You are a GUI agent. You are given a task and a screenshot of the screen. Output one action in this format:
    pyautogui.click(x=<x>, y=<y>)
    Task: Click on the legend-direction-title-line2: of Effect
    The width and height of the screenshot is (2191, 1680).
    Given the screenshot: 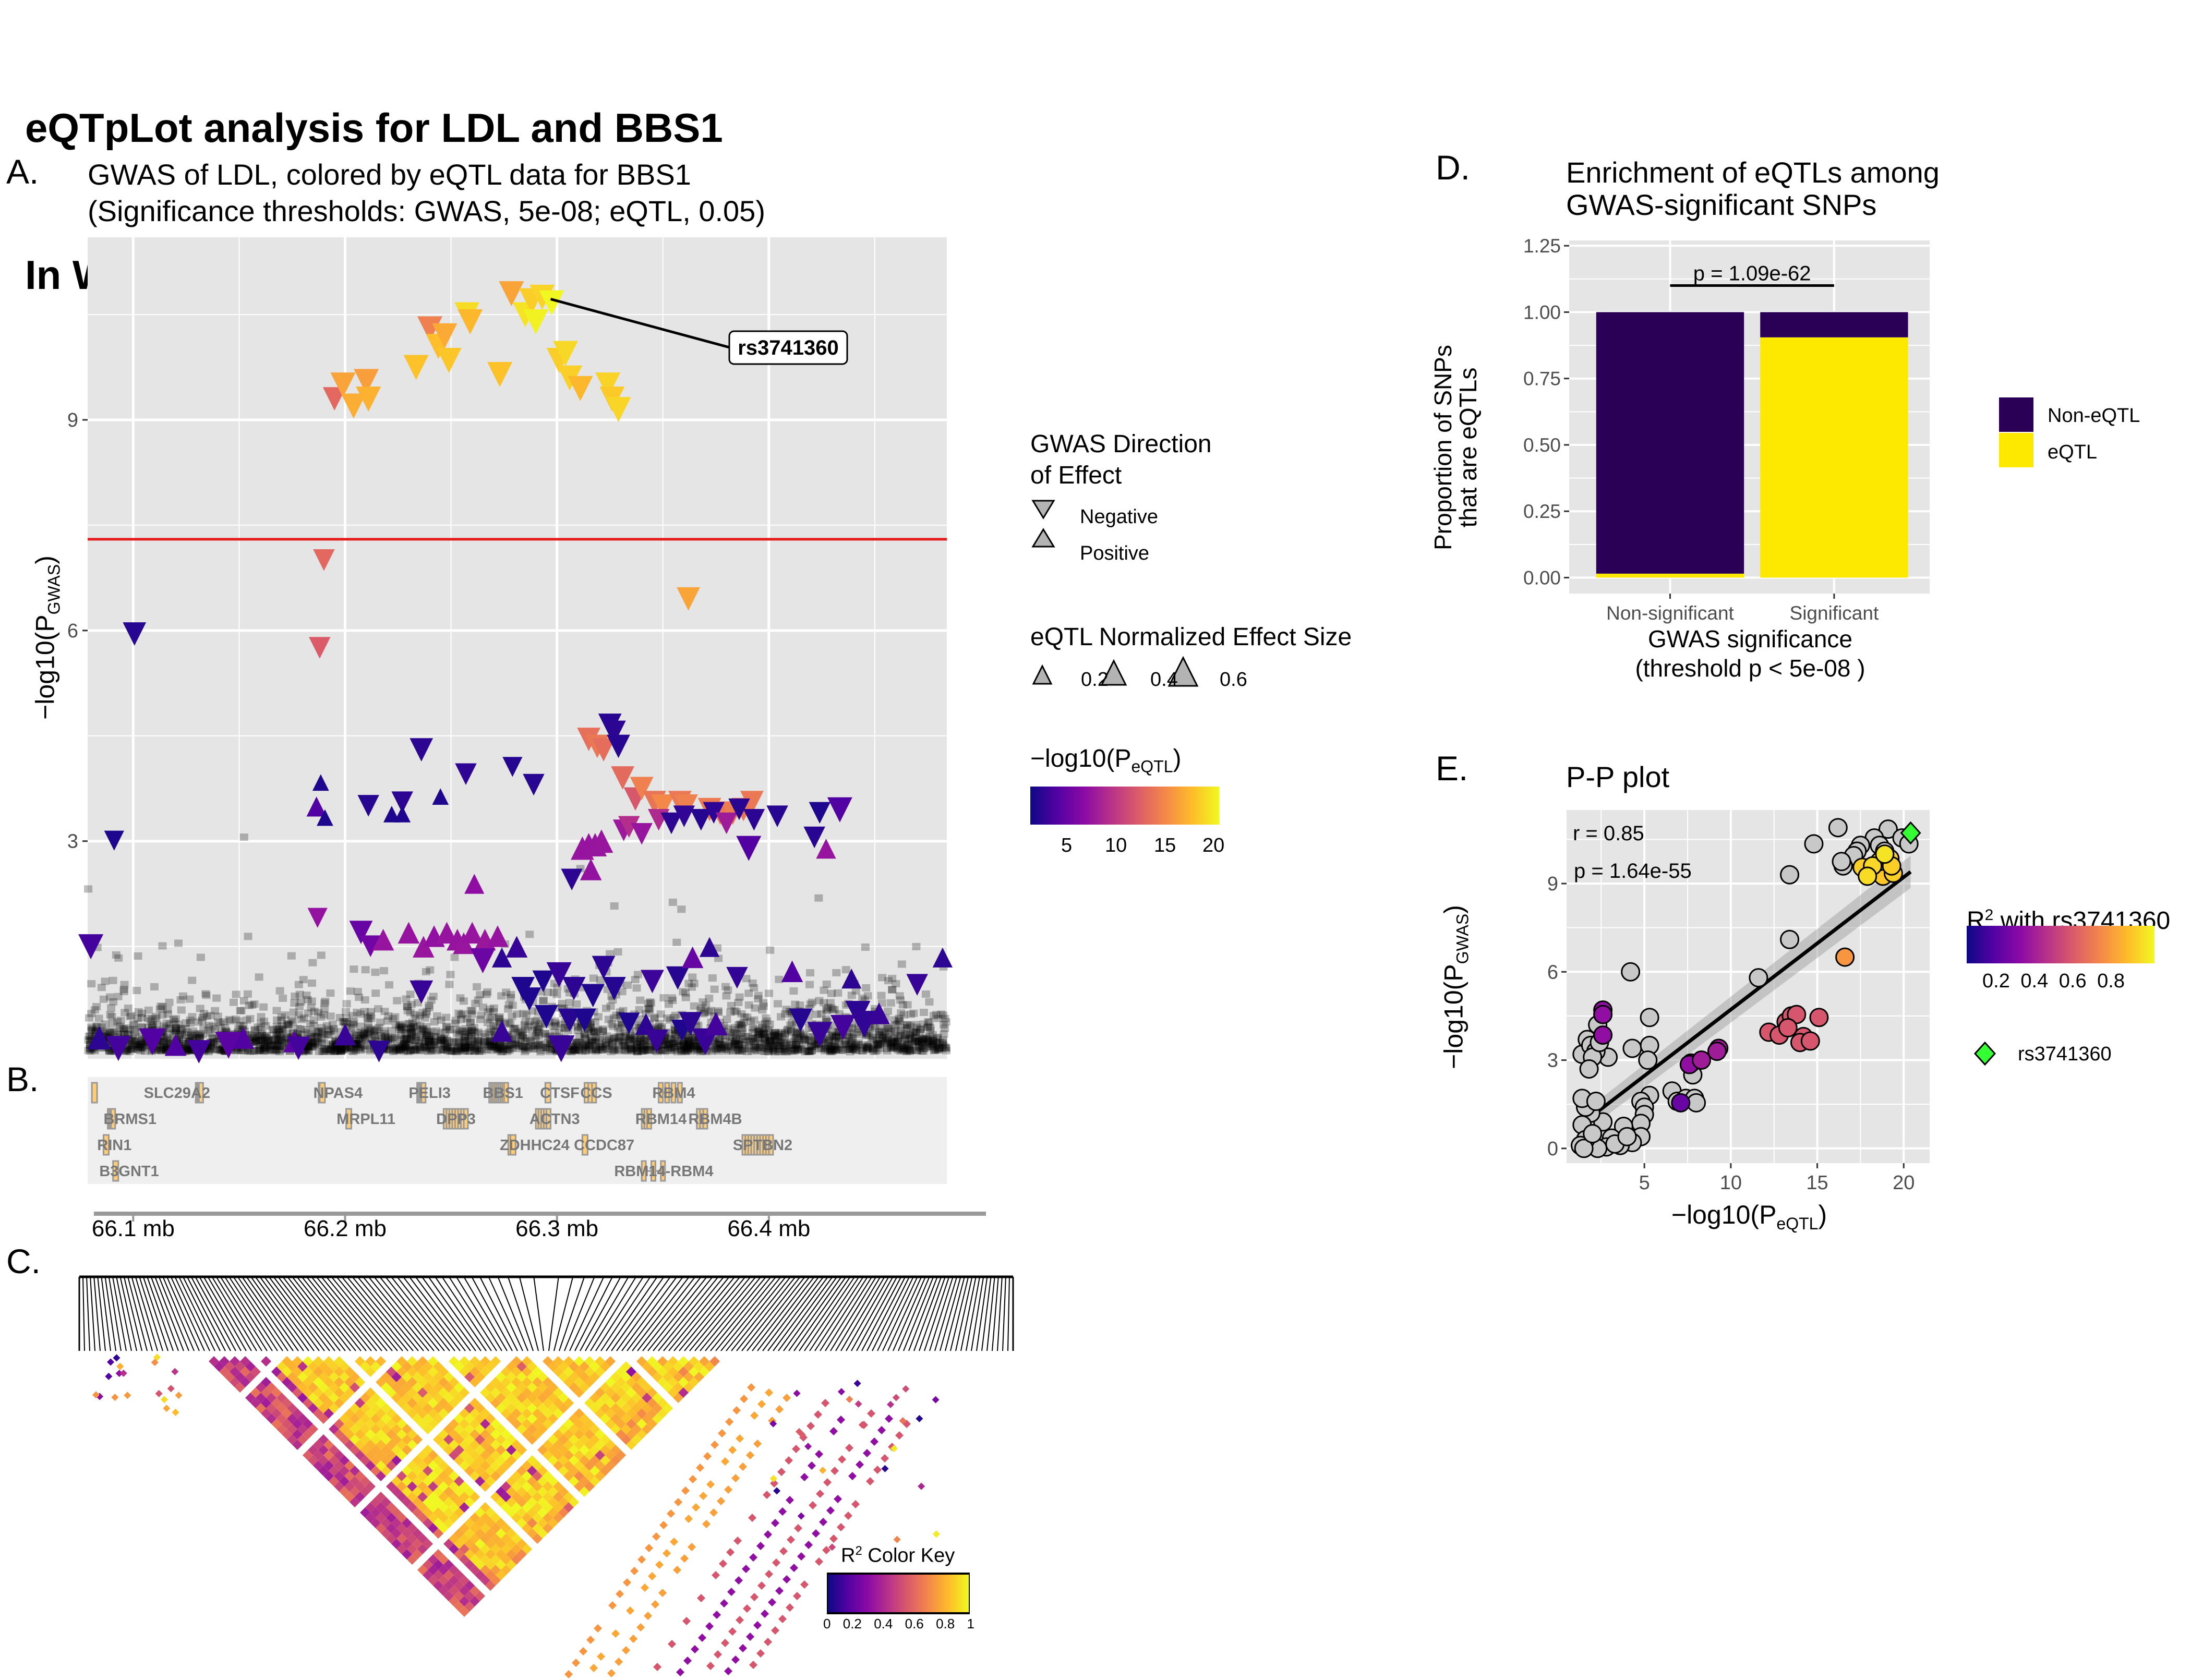 What is the action you would take?
    pyautogui.click(x=1076, y=476)
    